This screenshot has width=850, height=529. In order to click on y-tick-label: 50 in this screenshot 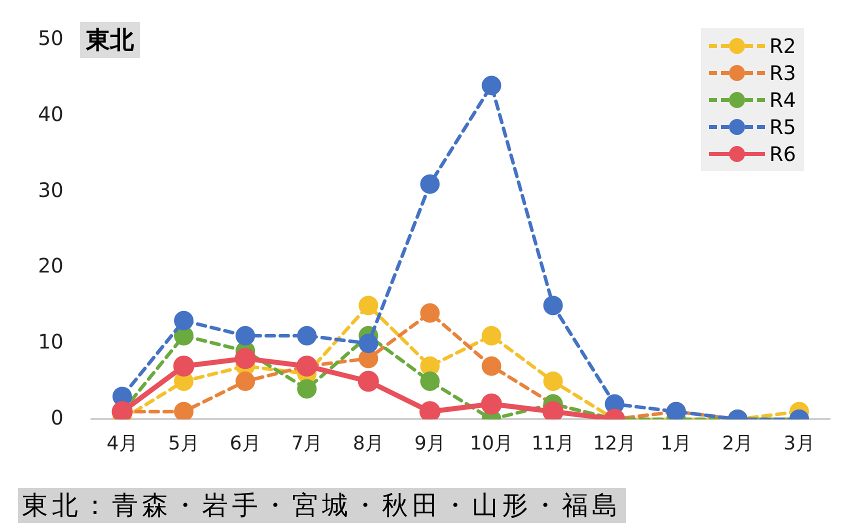, I will do `click(51, 38)`.